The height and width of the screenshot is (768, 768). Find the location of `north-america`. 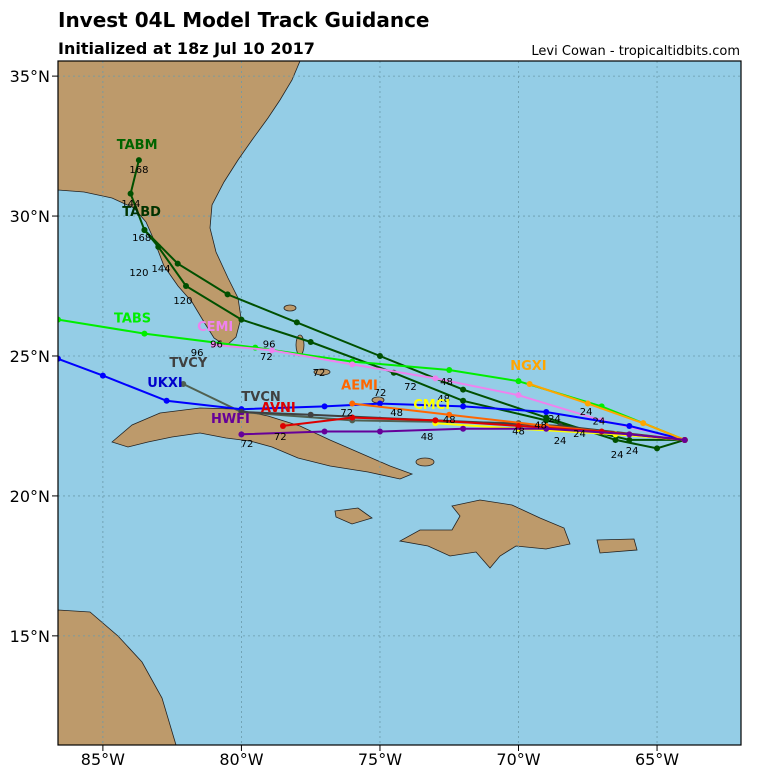

north-america is located at coordinates (179, 204).